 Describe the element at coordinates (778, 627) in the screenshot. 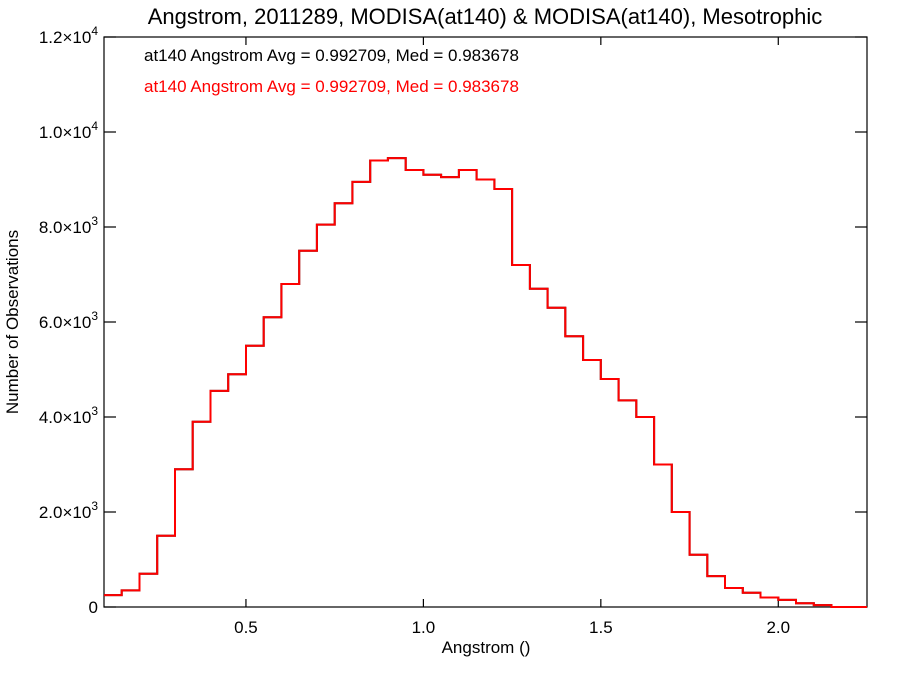

I see `x-tick-label: 2.0` at that location.